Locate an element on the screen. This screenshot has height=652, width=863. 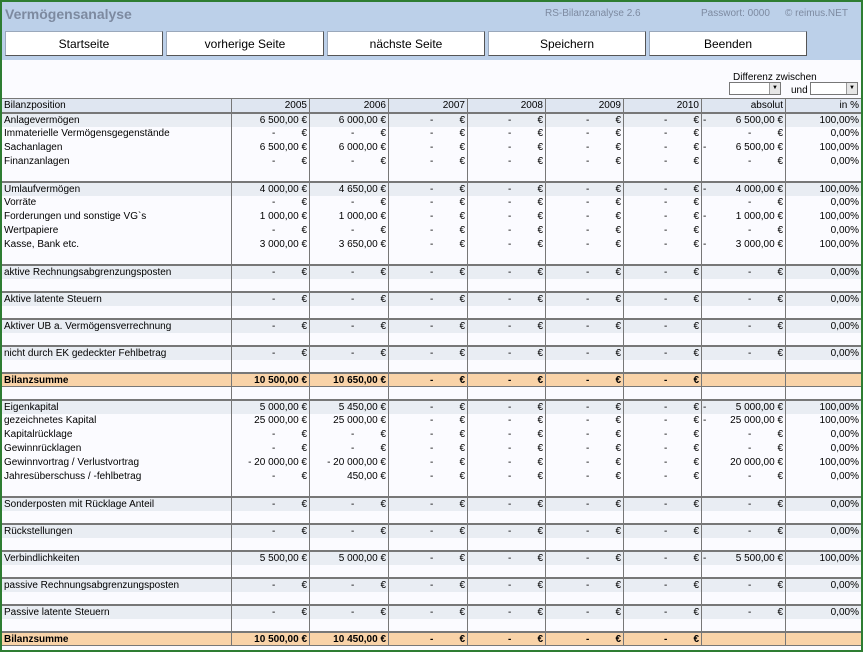
value-cell: - 20 000,00 € is located at coordinates (270, 463).